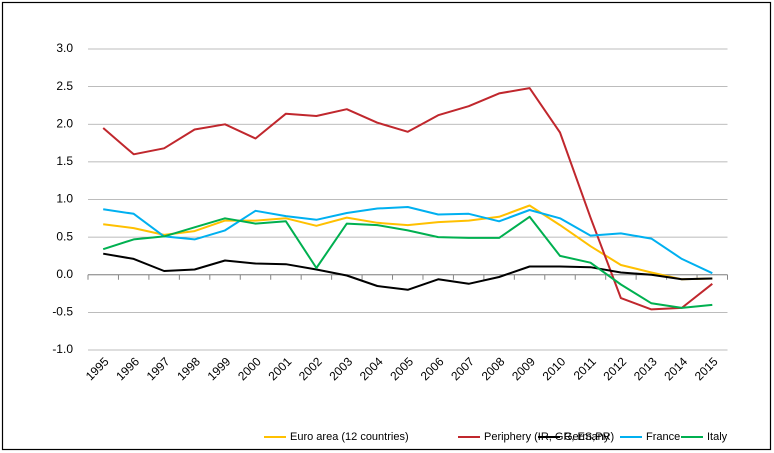  I want to click on y-tick-label: 0.5, so click(64, 236).